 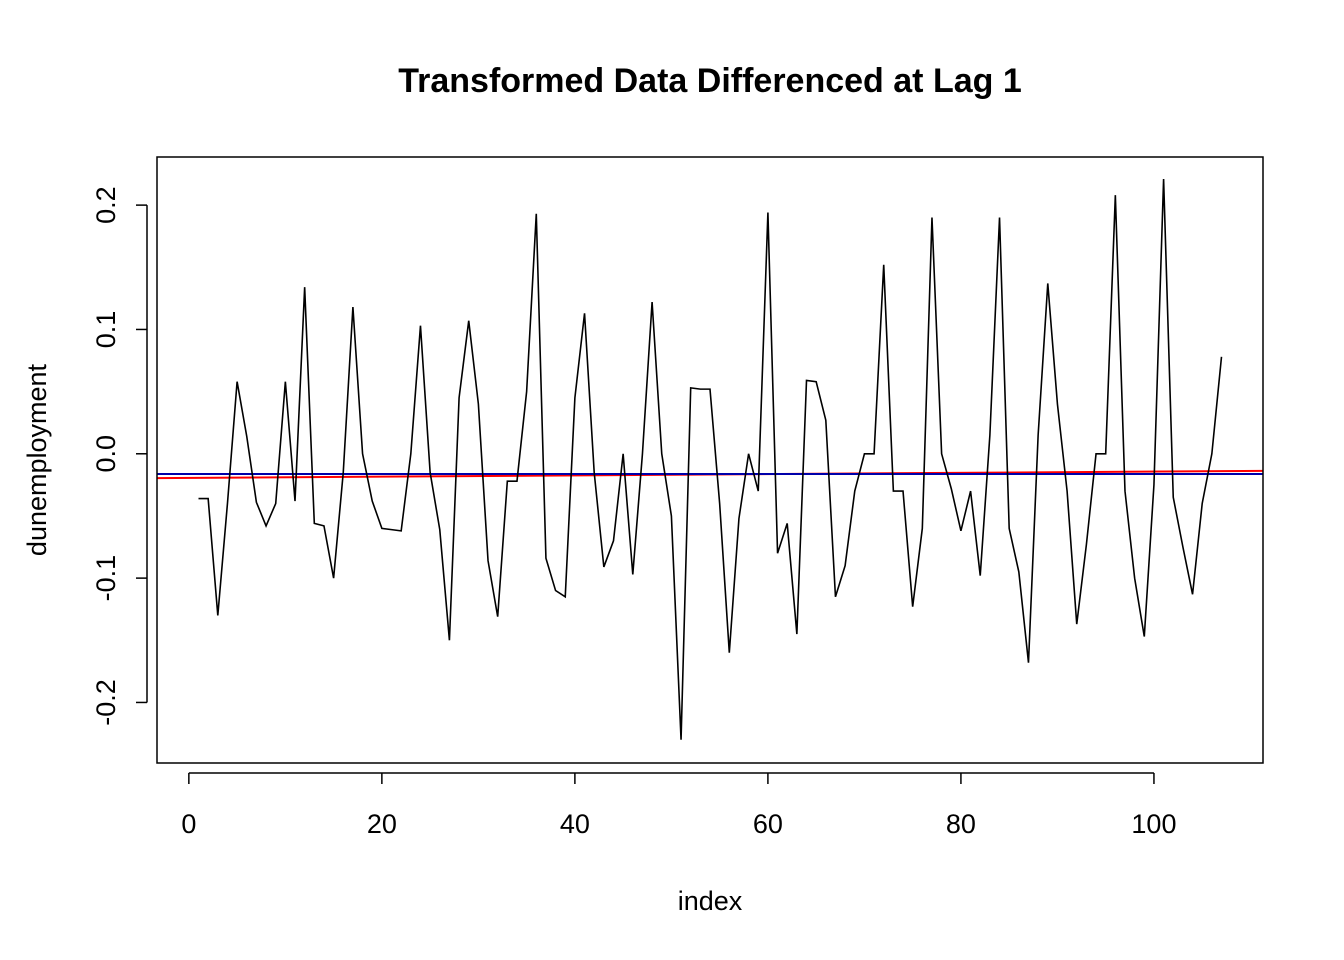 What do you see at coordinates (106, 330) in the screenshot?
I see `y-tick-label: 0.1` at bounding box center [106, 330].